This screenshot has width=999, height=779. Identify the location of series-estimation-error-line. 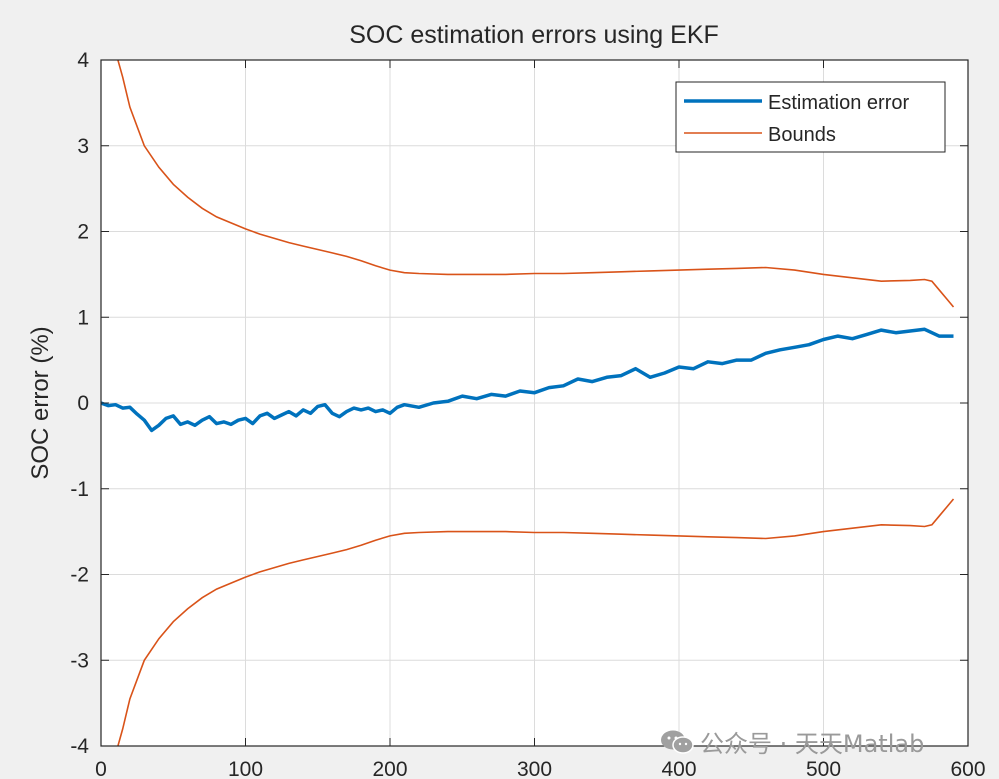
(527, 380).